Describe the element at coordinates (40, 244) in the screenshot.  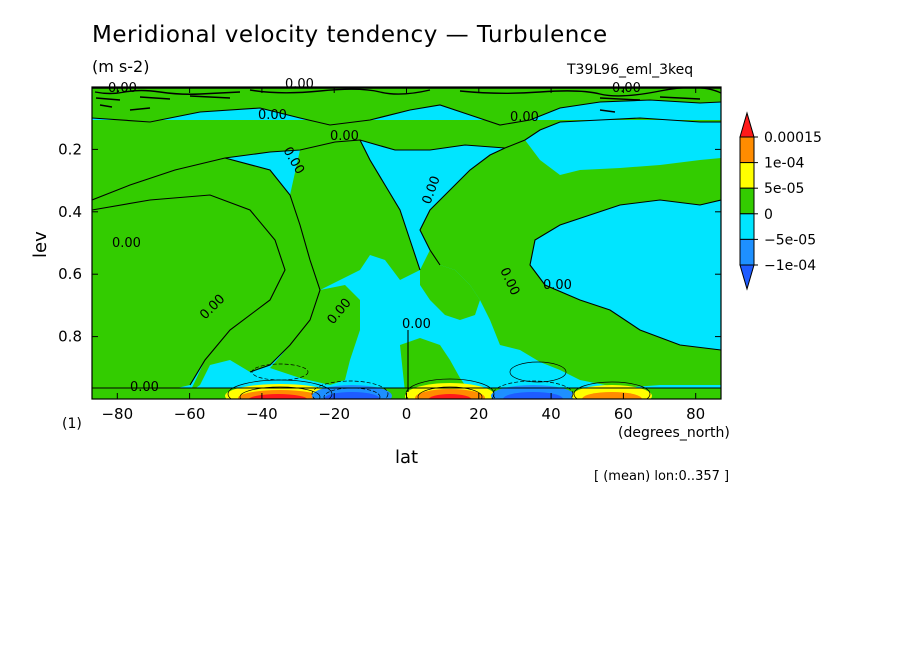
I see `y-axis-label: lev` at that location.